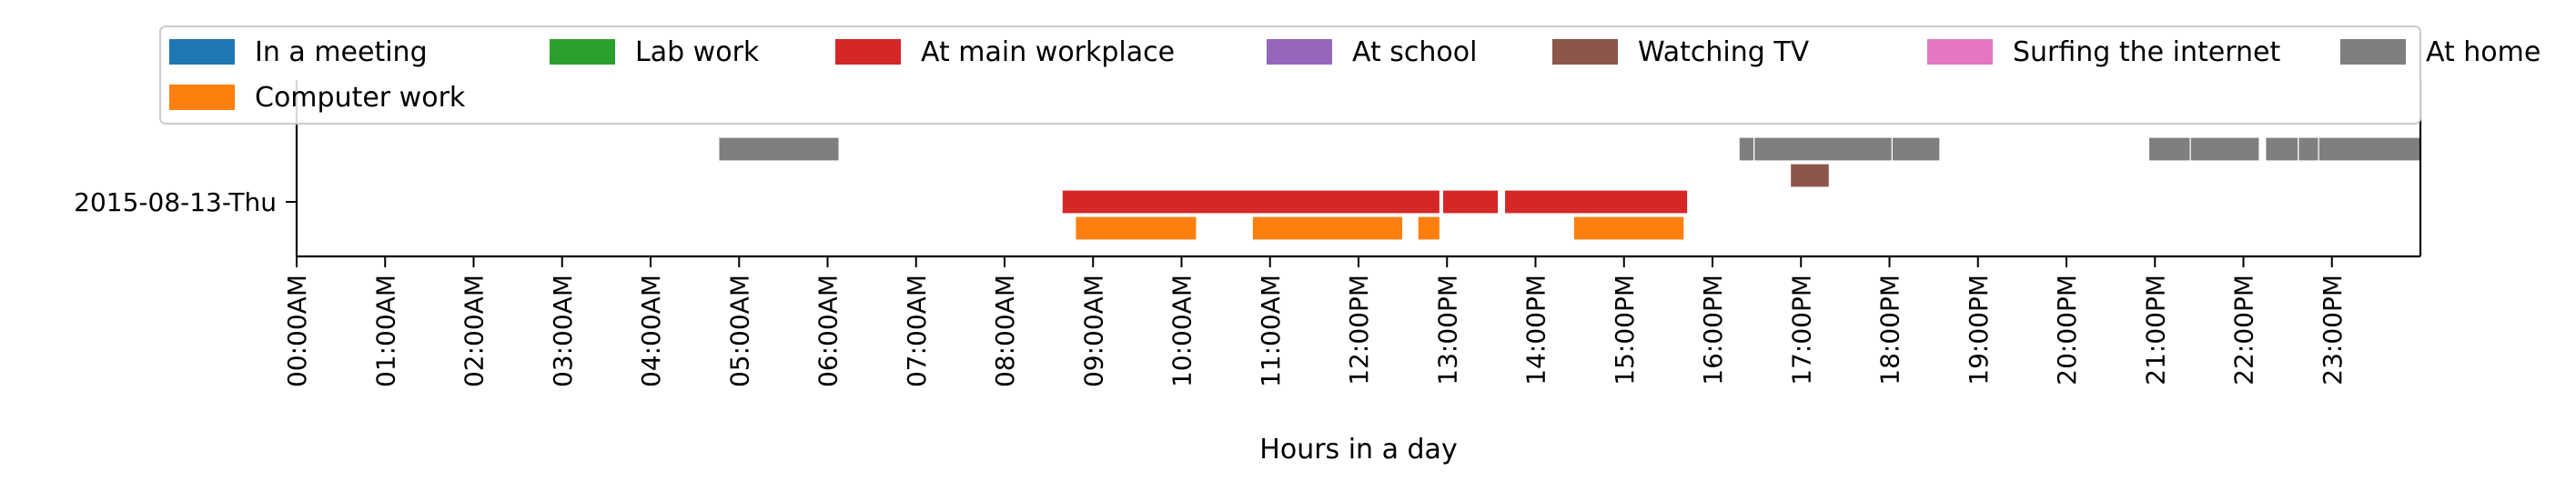  I want to click on legend-label: At home, so click(2483, 52).